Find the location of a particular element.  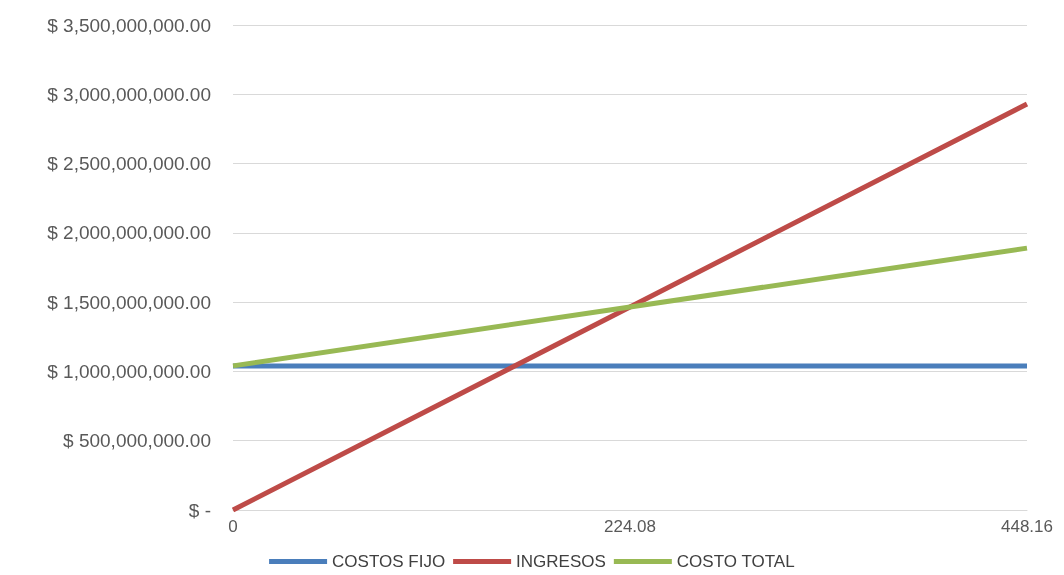

y-tick-label: $ 1,500,000,000.00 is located at coordinates (129, 302).